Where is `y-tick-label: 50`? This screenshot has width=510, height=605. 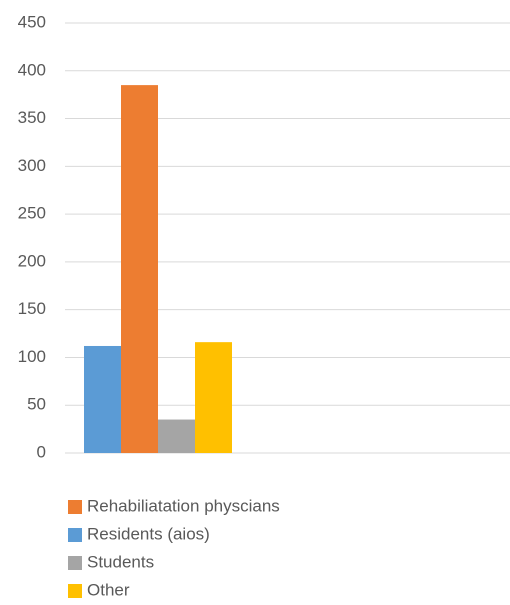 y-tick-label: 50 is located at coordinates (36, 404).